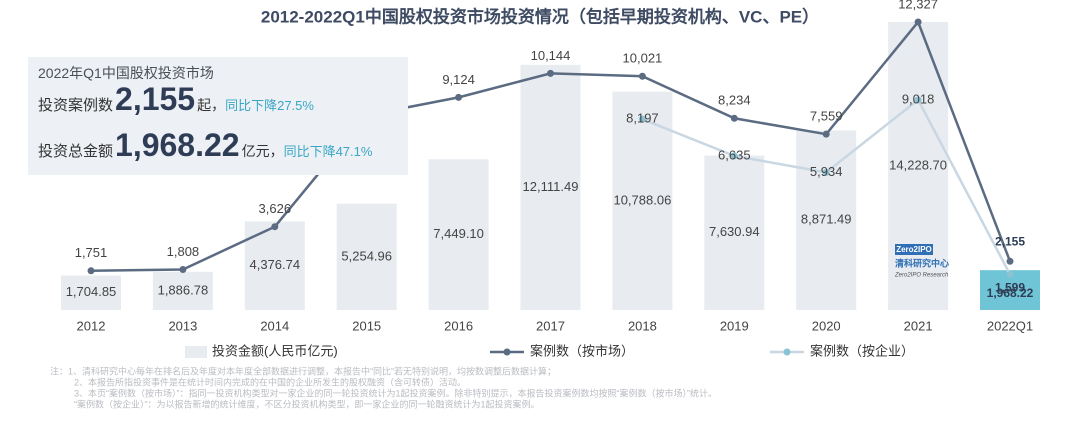 Image resolution: width=1080 pixels, height=425 pixels. I want to click on x-tick-label: 2021, so click(918, 325).